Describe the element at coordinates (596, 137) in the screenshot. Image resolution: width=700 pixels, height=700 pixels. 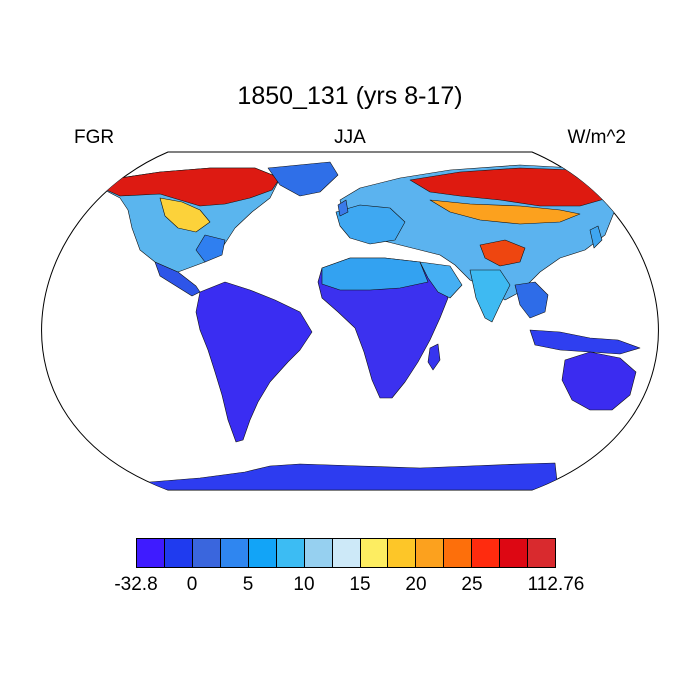
I see `units-label: W/m^2` at that location.